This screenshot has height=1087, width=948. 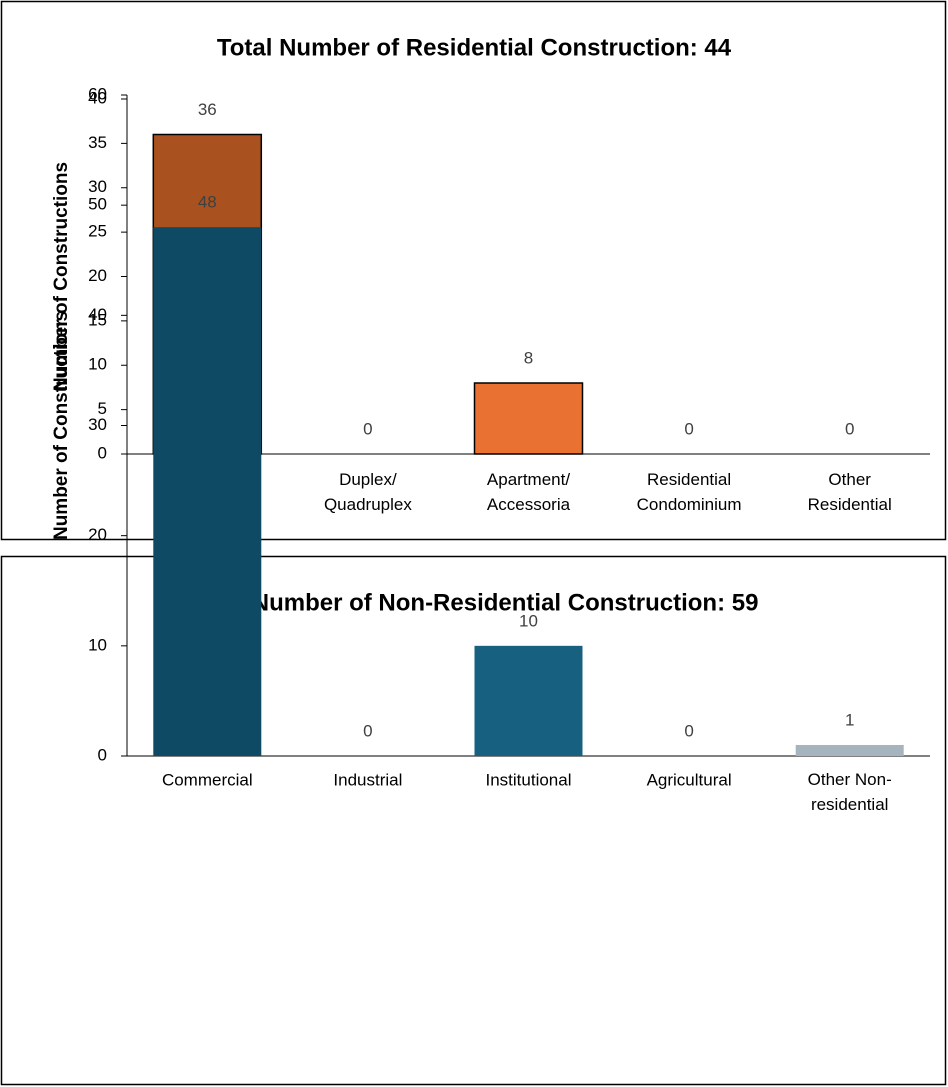 I want to click on data-label: 48, so click(x=207, y=202).